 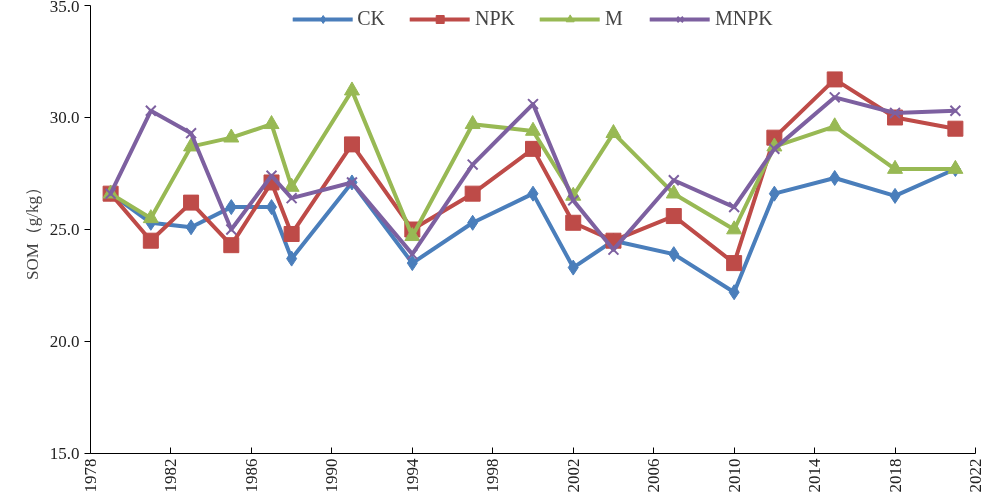 I want to click on y-tick-label: 25.0, so click(x=64, y=229).